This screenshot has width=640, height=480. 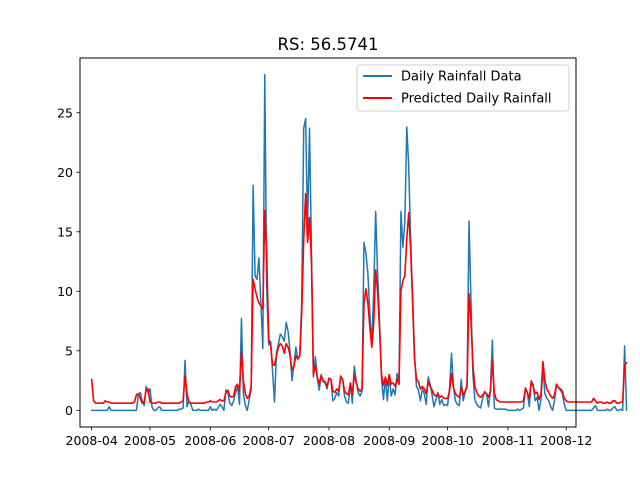 I want to click on y-tick-label: 20, so click(x=65, y=172).